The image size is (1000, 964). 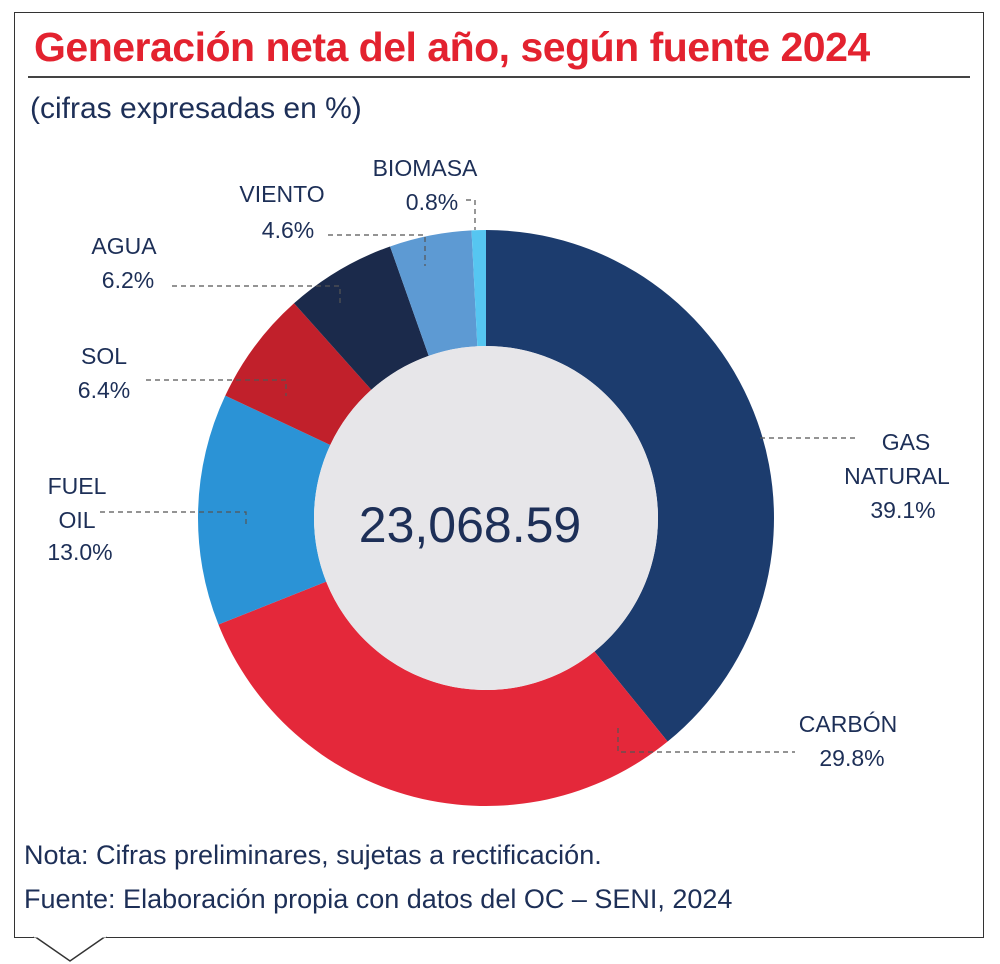 What do you see at coordinates (425, 168) in the screenshot?
I see `label-biomasa: BIOMASA` at bounding box center [425, 168].